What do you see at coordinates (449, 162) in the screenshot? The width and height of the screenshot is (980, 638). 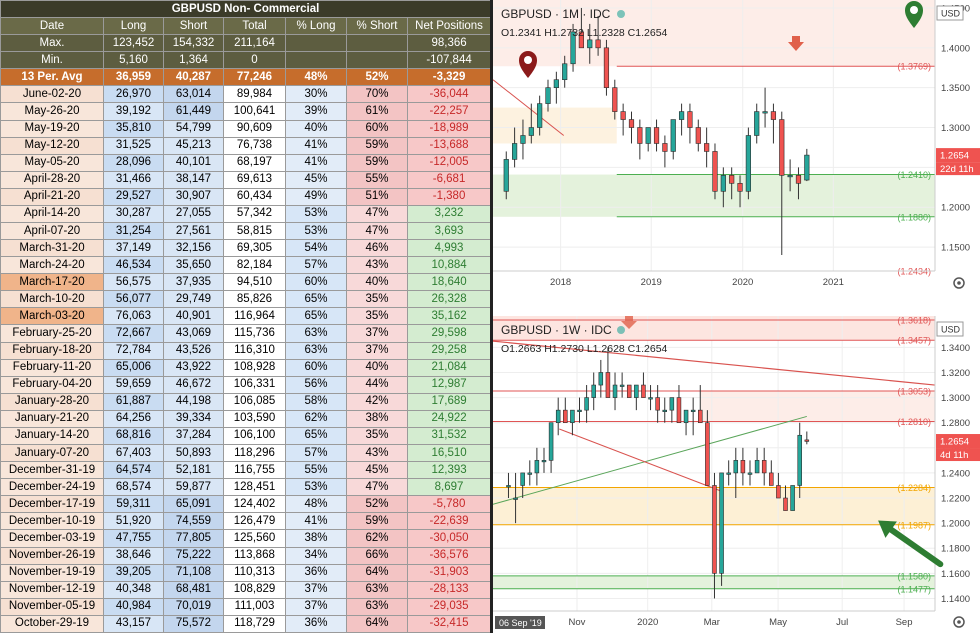 I see `row-net: -12,005` at bounding box center [449, 162].